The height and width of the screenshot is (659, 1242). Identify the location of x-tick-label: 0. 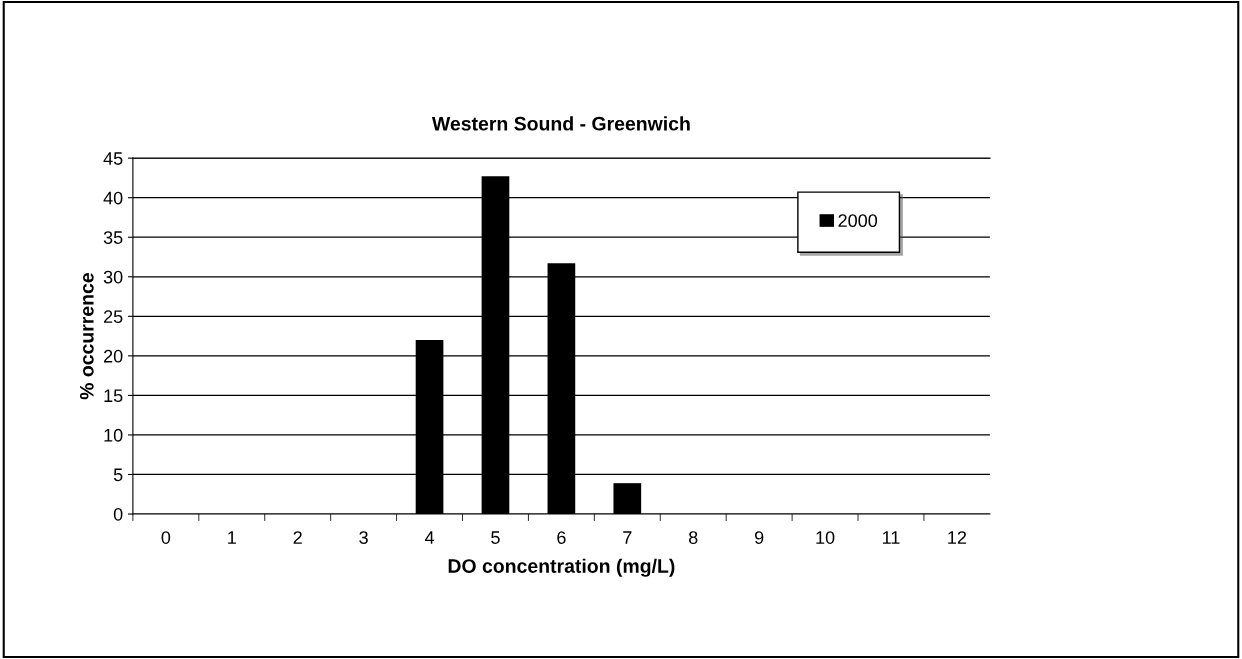
(166, 537).